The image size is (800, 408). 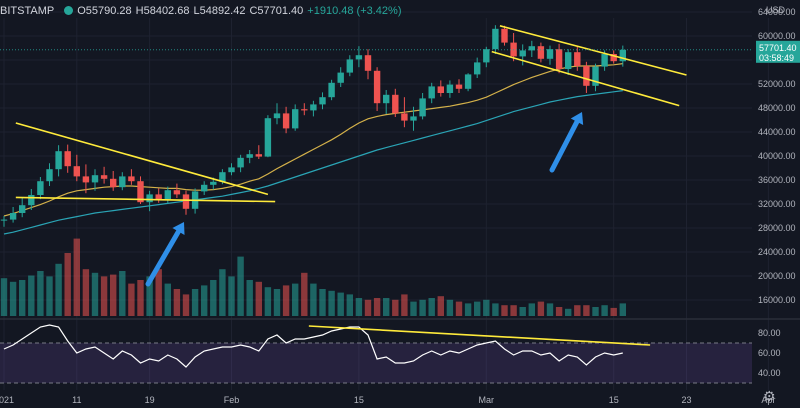 What do you see at coordinates (165, 254) in the screenshot?
I see `arrow-up-icon` at bounding box center [165, 254].